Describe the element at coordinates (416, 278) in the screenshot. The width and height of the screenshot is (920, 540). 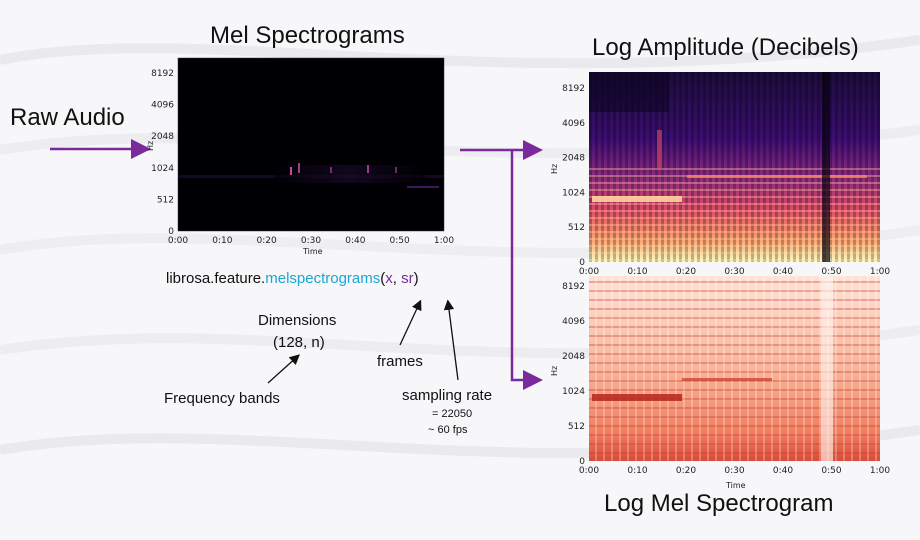
I see `code-close-paren: )` at that location.